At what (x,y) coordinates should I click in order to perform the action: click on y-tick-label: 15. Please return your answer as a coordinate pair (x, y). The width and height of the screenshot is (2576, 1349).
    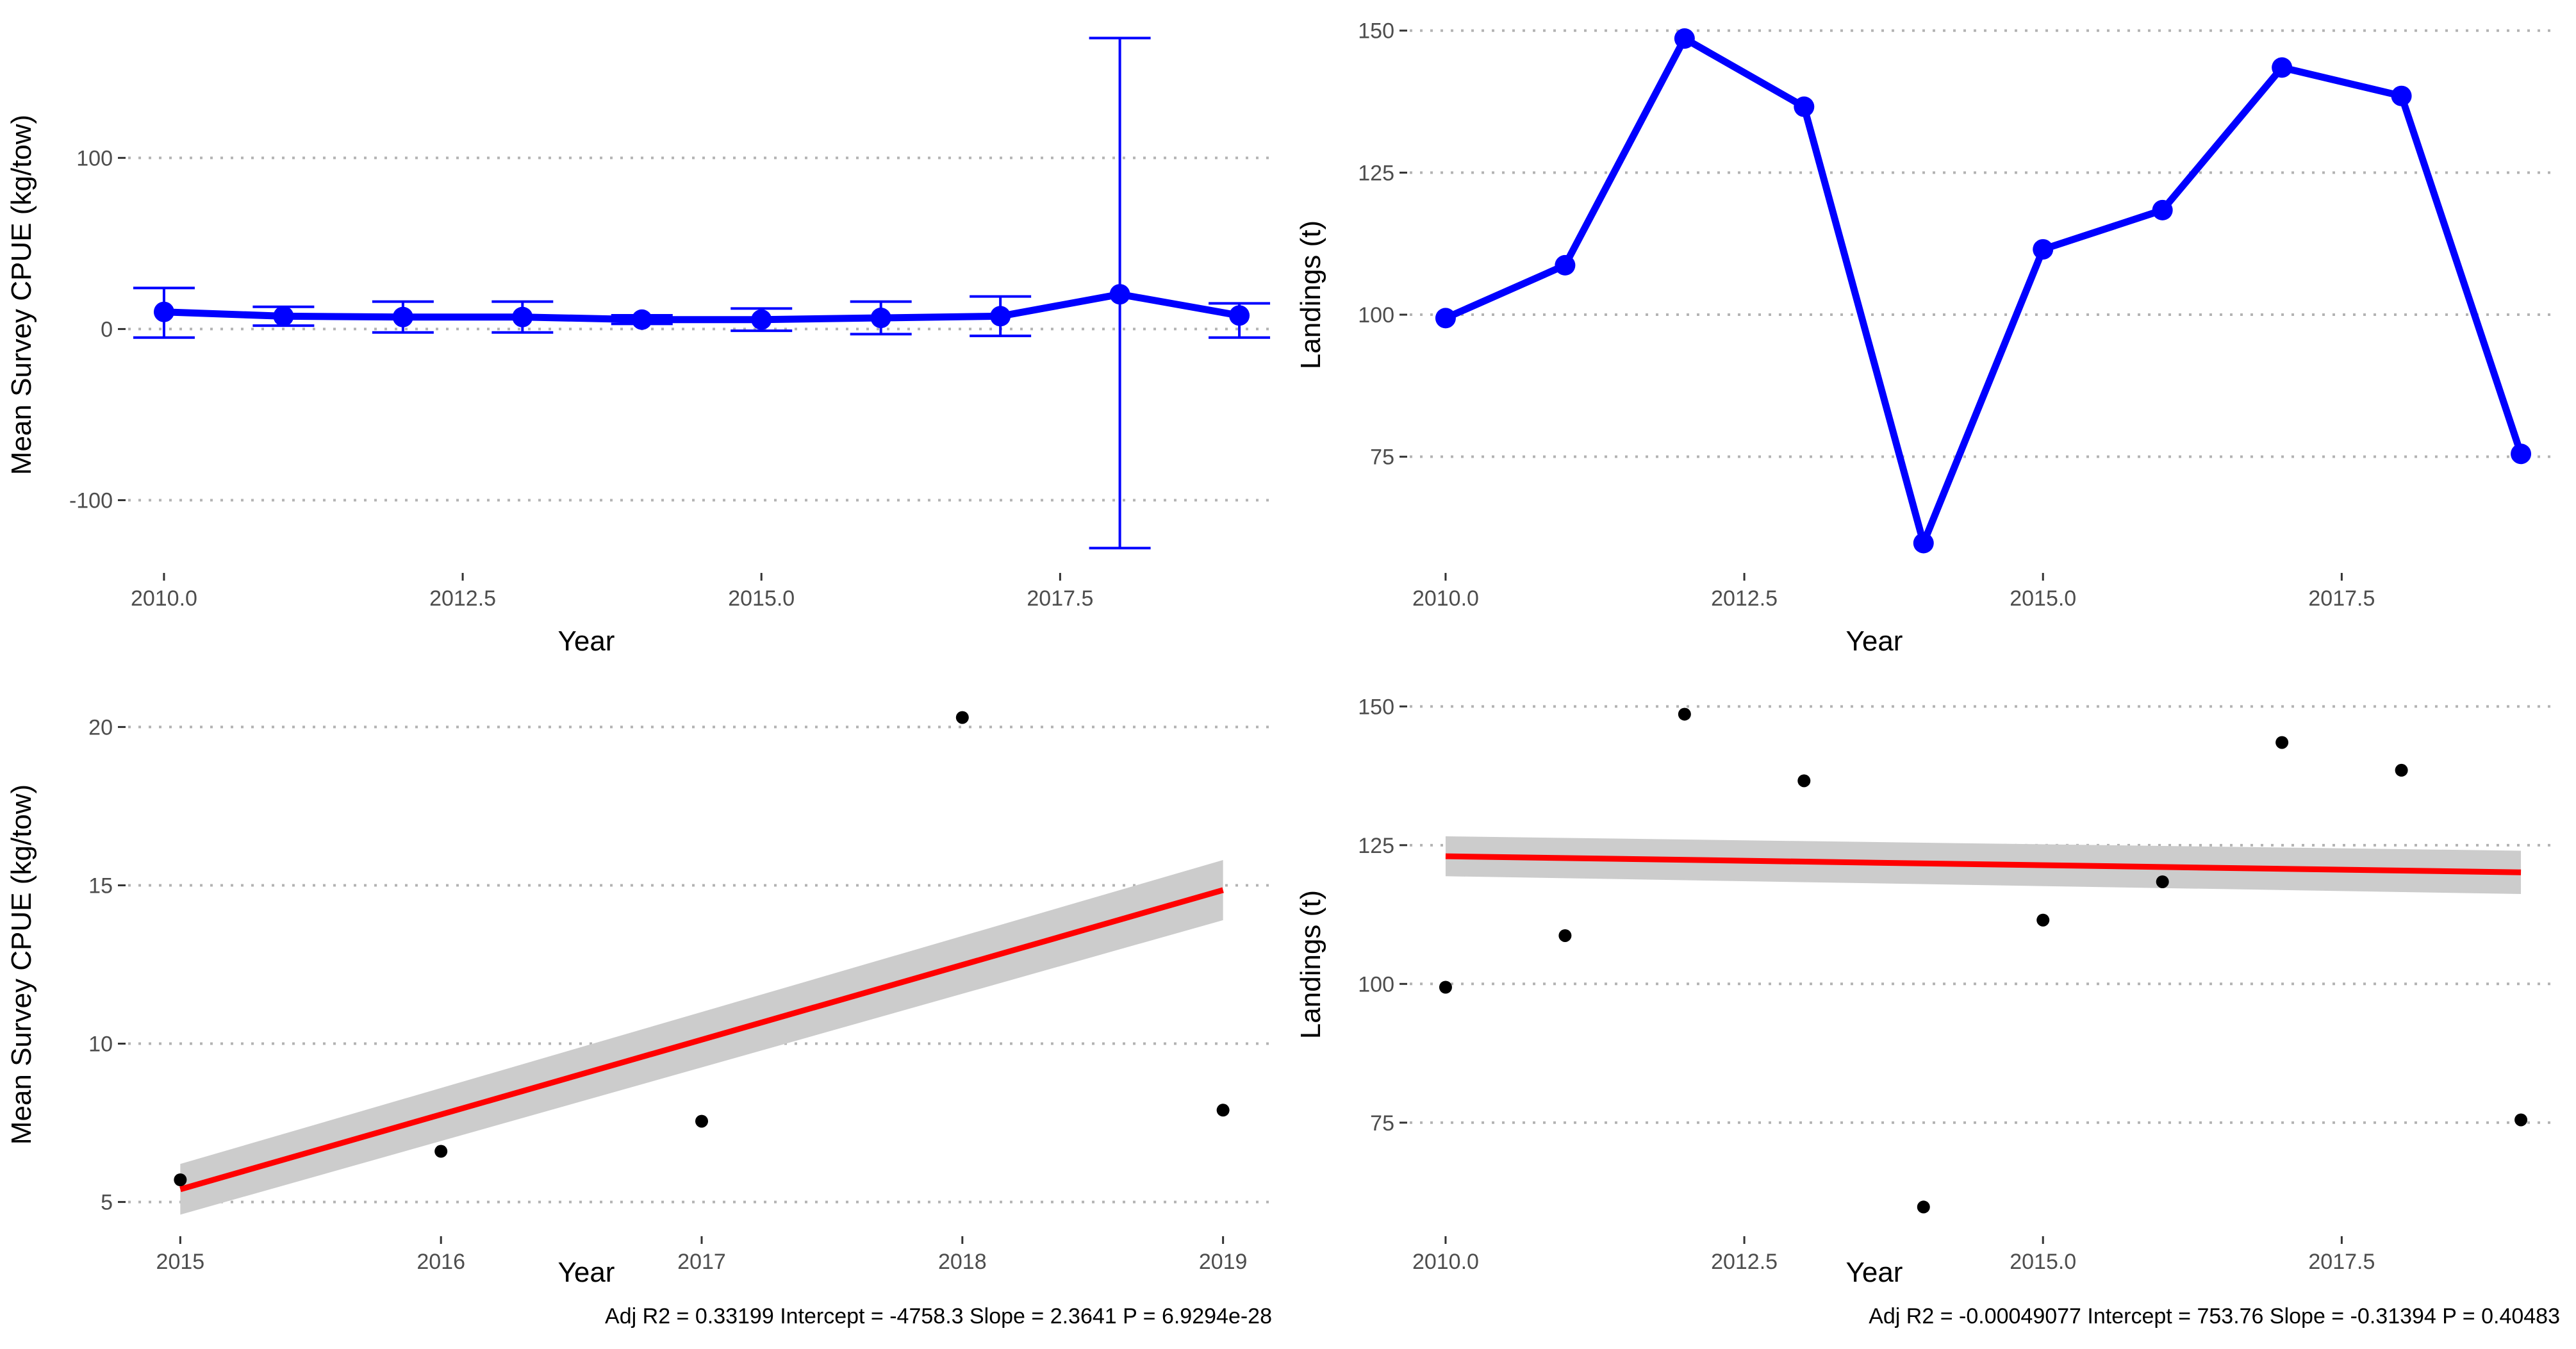
    Looking at the image, I should click on (100, 885).